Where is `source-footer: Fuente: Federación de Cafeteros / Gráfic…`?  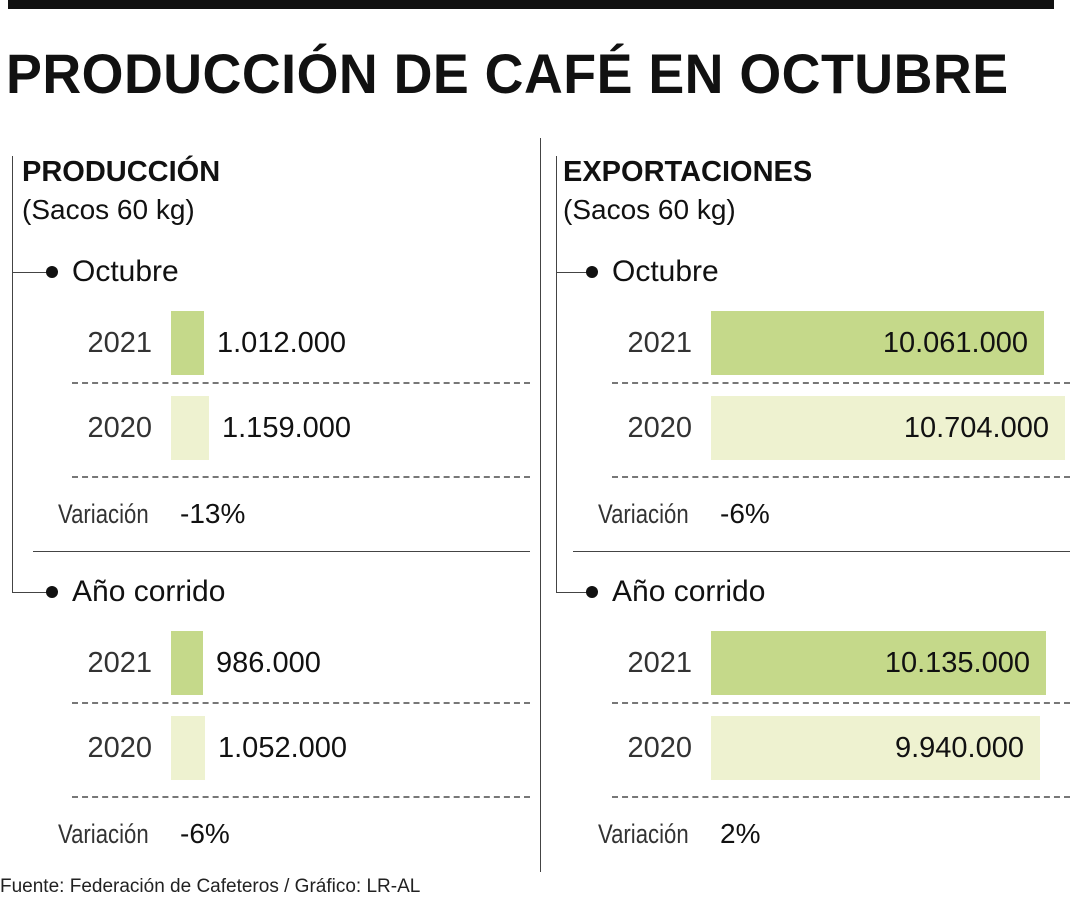
source-footer: Fuente: Federación de Cafeteros / Gráfic… is located at coordinates (210, 886).